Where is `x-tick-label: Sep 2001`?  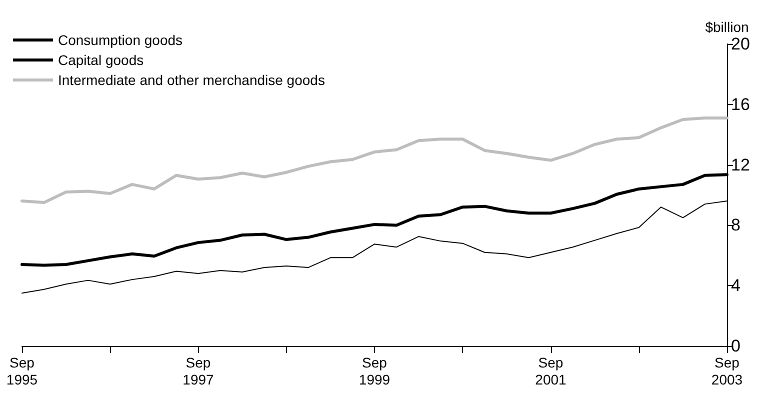 x-tick-label: Sep 2001 is located at coordinates (551, 371).